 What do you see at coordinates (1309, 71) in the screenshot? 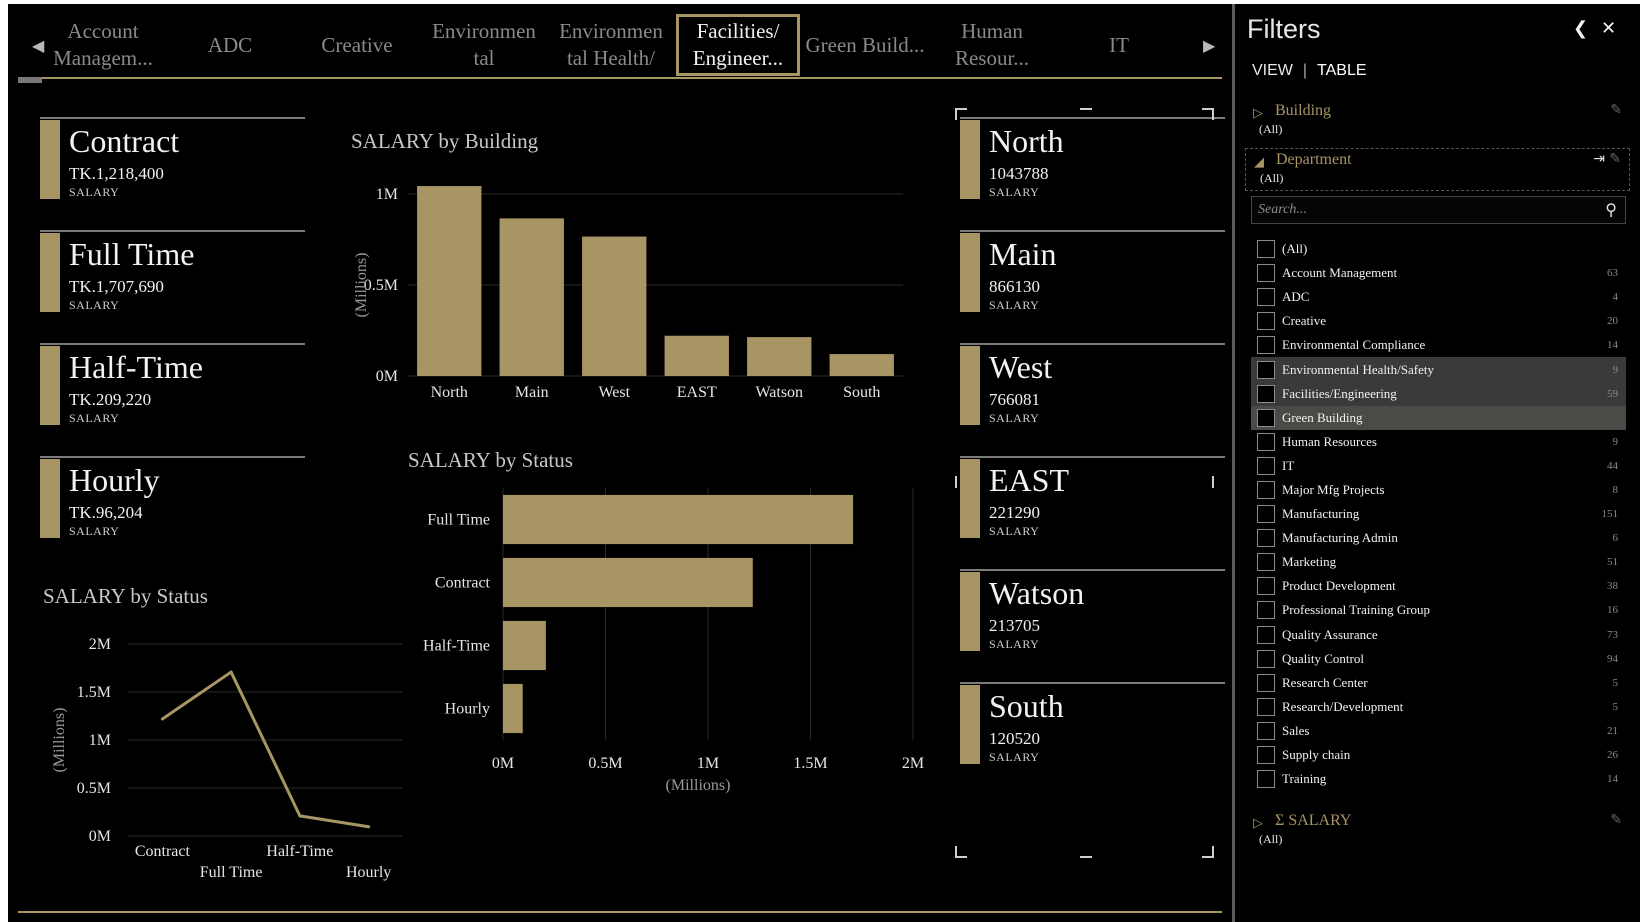
I see `filters-tabs: VIEW | TABLE` at bounding box center [1309, 71].